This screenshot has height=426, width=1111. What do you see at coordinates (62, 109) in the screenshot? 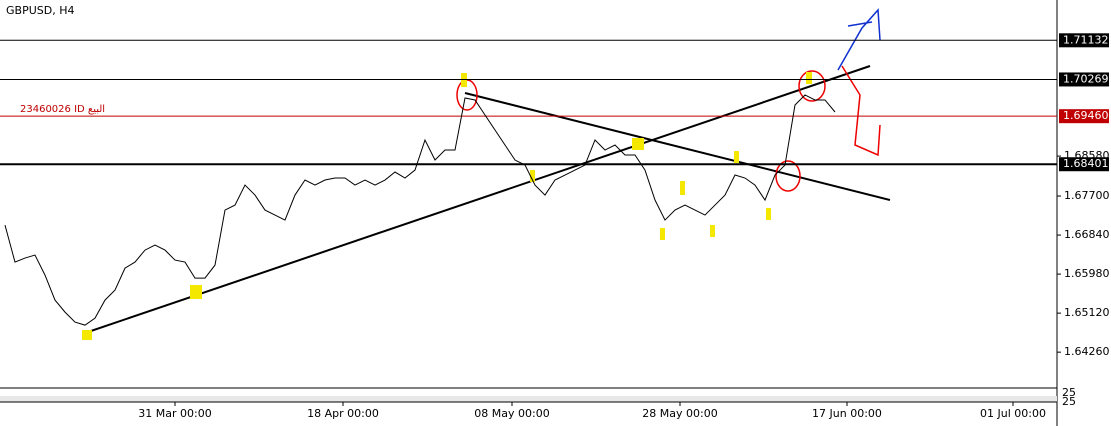
I see `level-note: 23460026 ID البيع` at bounding box center [62, 109].